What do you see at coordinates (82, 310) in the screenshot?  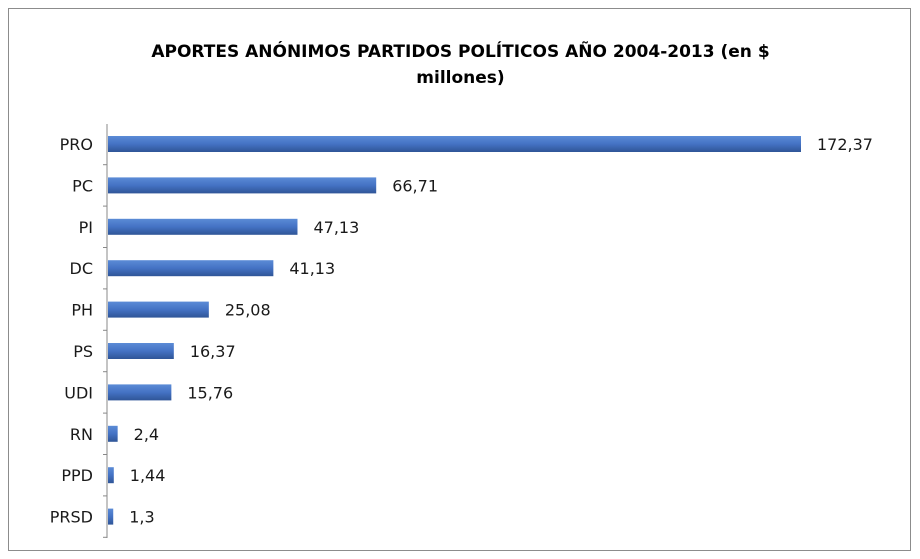 I see `category-label-ph: PH` at bounding box center [82, 310].